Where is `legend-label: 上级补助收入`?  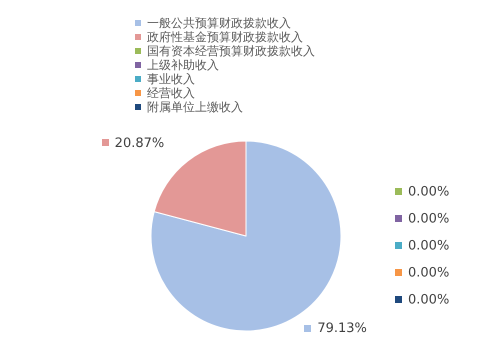
legend-label: 上级补助收入 is located at coordinates (183, 65).